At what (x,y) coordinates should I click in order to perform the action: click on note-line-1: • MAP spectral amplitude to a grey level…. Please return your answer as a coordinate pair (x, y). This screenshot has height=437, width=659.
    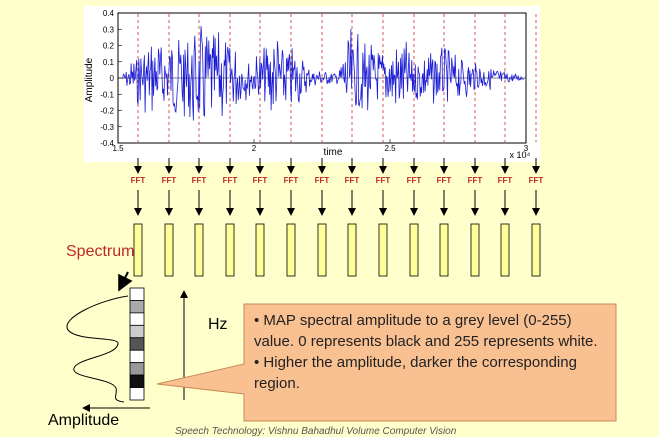
    Looking at the image, I should click on (426, 331).